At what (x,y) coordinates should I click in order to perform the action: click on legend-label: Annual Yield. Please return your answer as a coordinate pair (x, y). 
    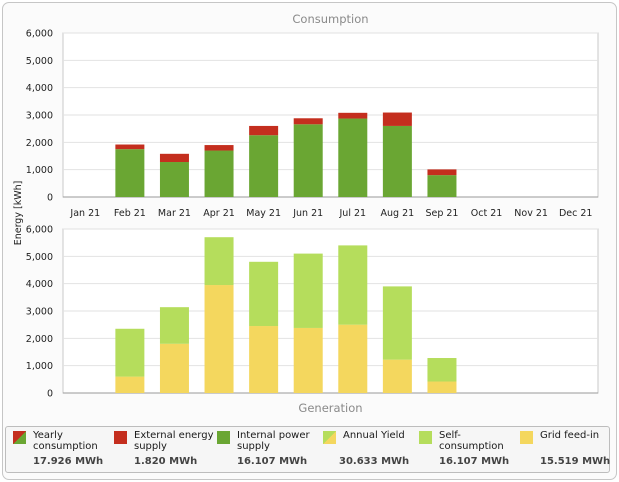
    Looking at the image, I should click on (374, 435).